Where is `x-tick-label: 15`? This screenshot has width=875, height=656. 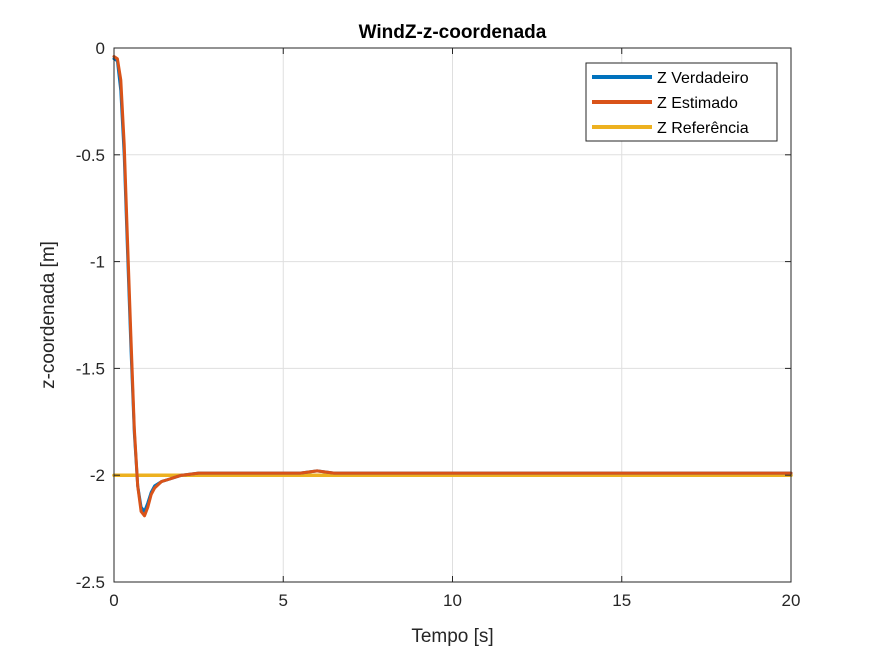
x-tick-label: 15 is located at coordinates (621, 600).